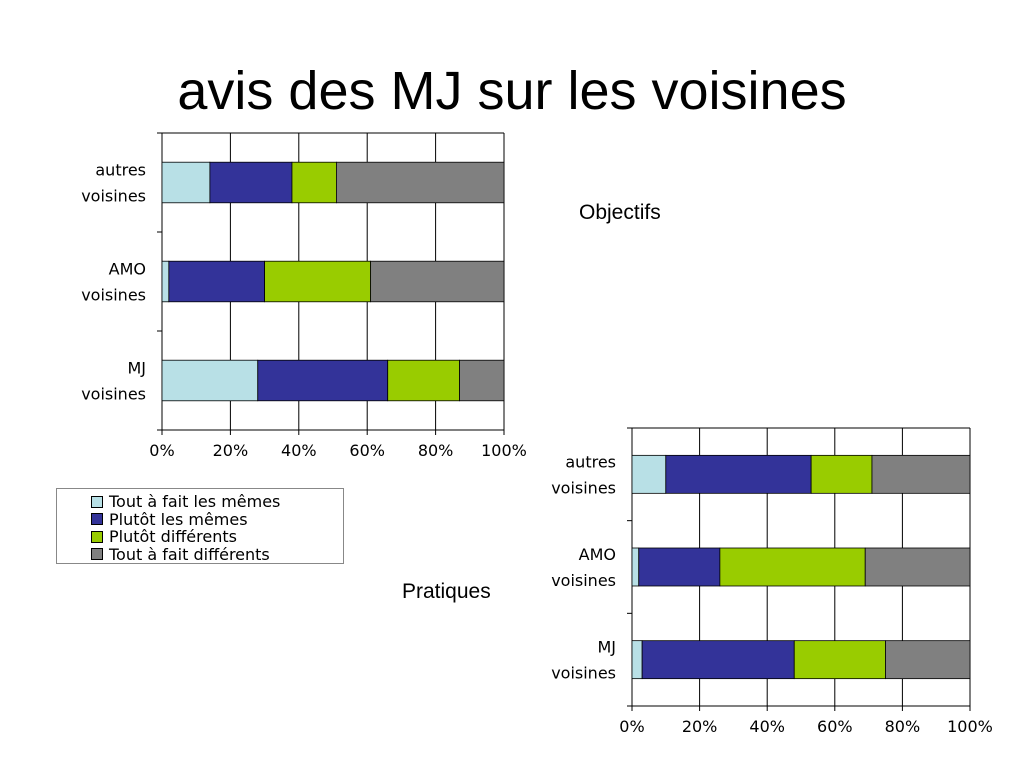  I want to click on legend-item-tout-a-fait-differents: Tout à fait différents, so click(217, 555).